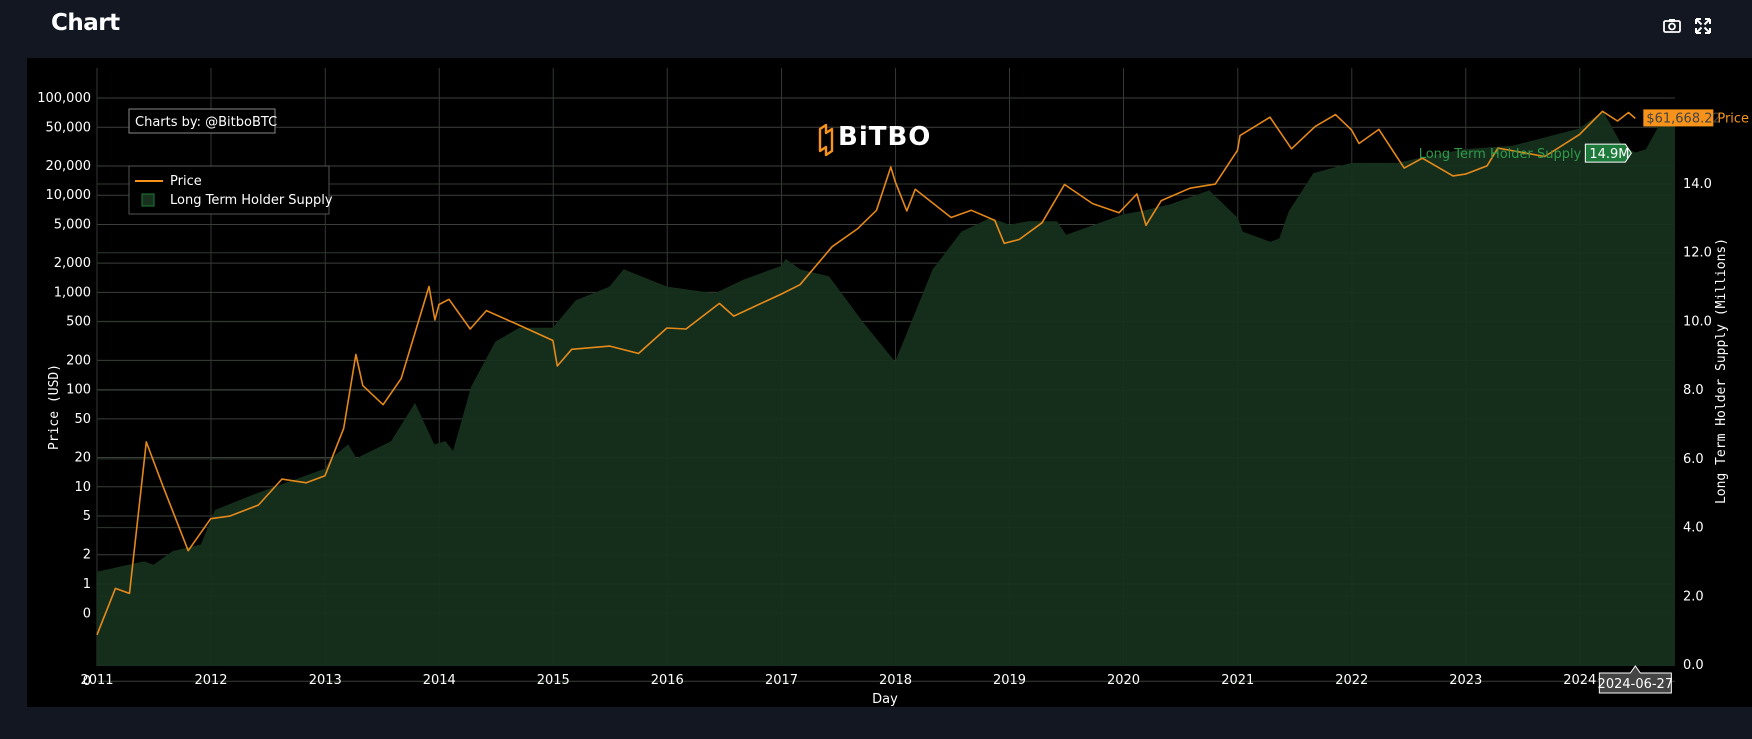 This screenshot has width=1752, height=739. What do you see at coordinates (78, 390) in the screenshot?
I see `y-left-tick-label: 100` at bounding box center [78, 390].